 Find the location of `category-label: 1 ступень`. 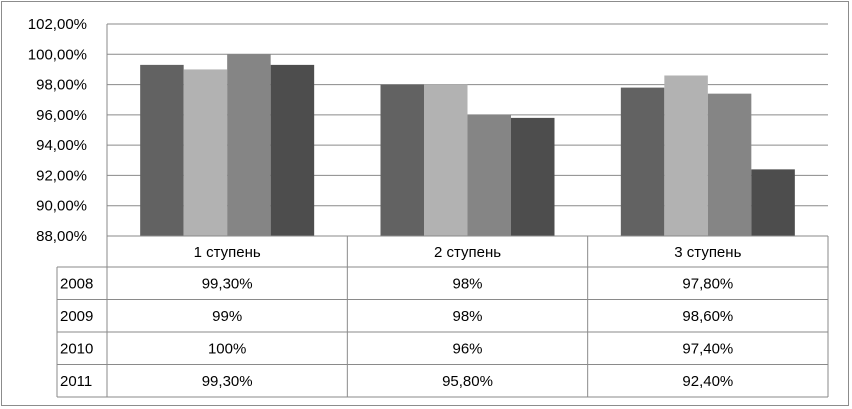

category-label: 1 ступень is located at coordinates (227, 252).